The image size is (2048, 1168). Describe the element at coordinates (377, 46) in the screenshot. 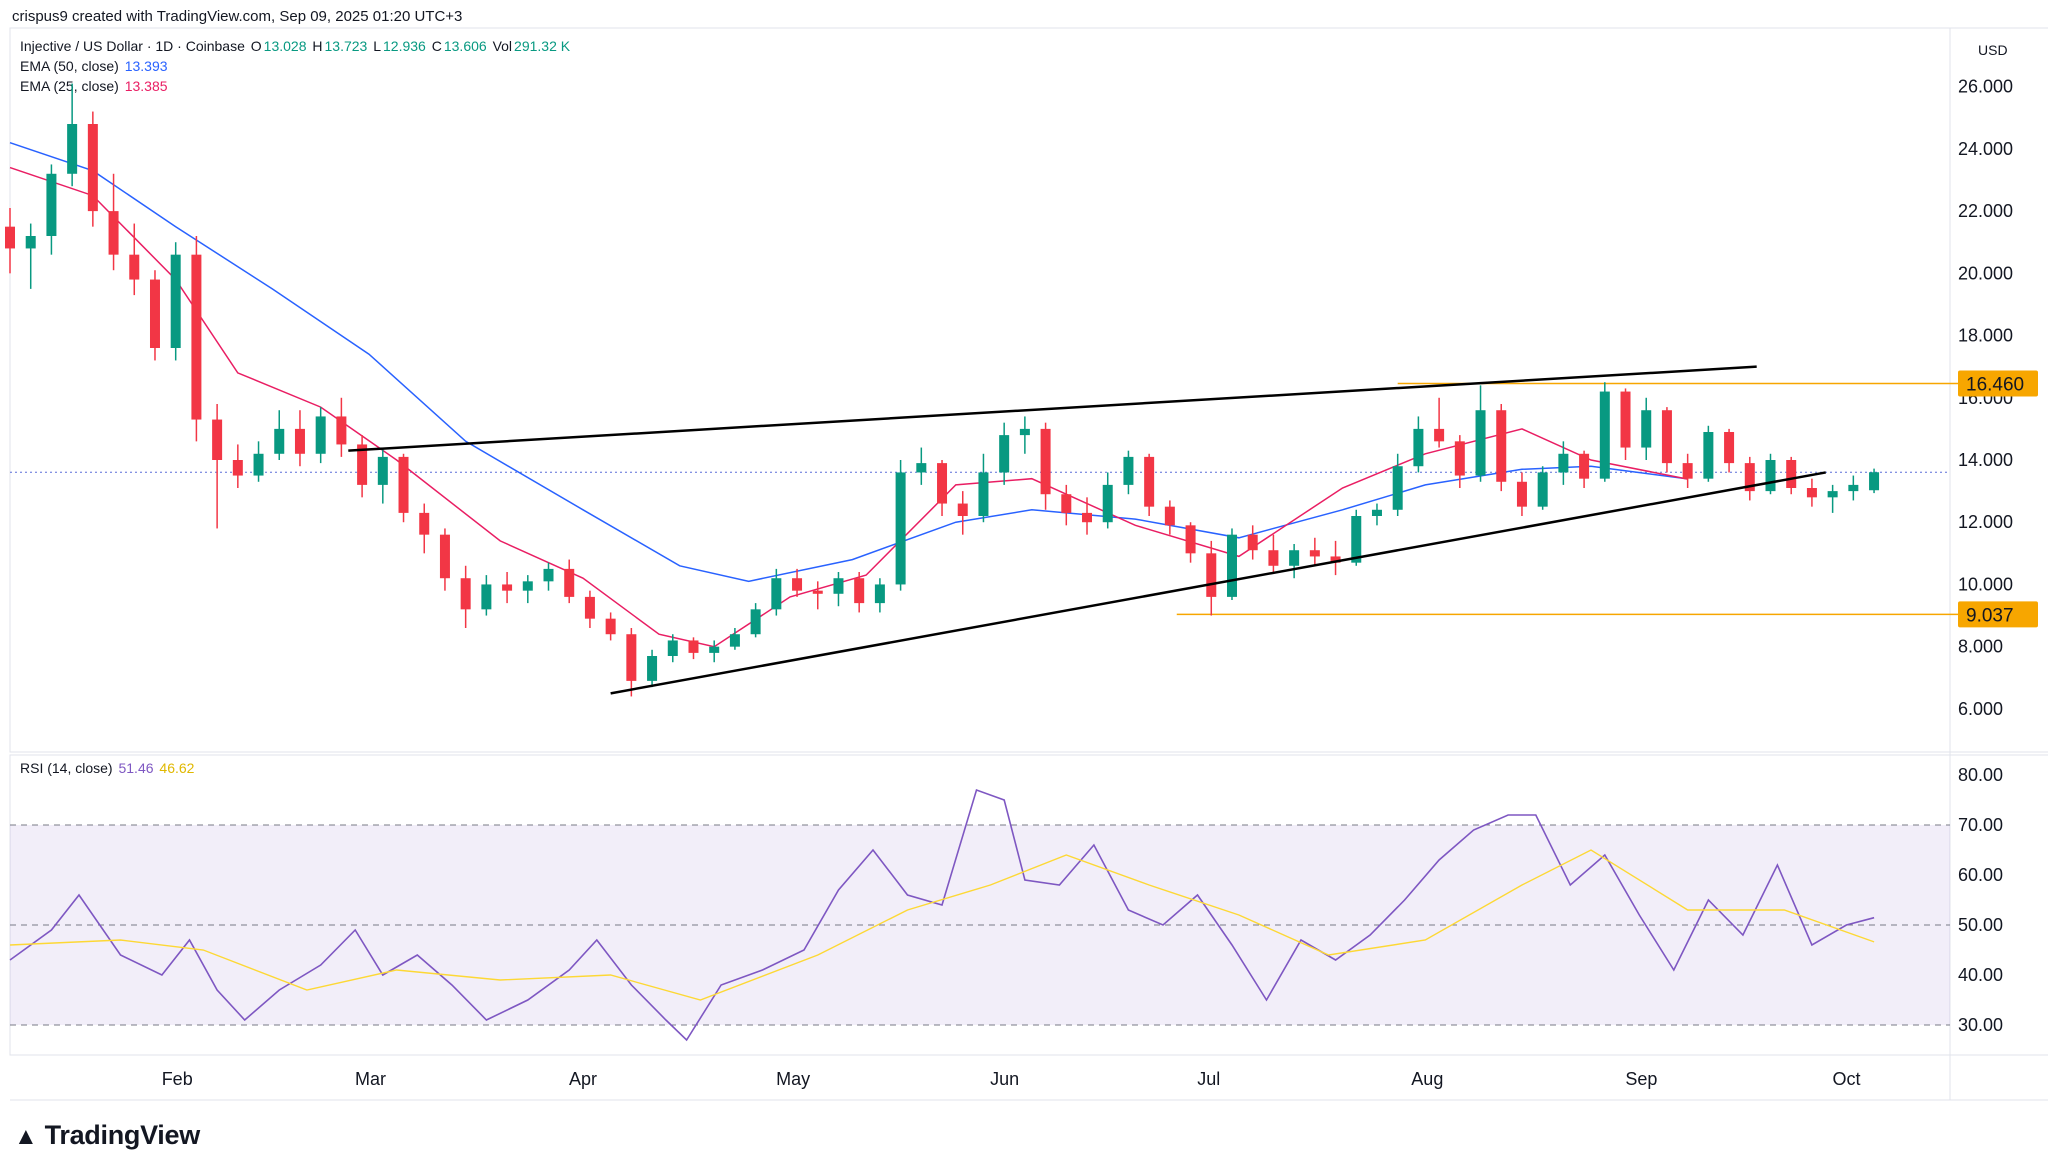

I see `low-label: L` at that location.